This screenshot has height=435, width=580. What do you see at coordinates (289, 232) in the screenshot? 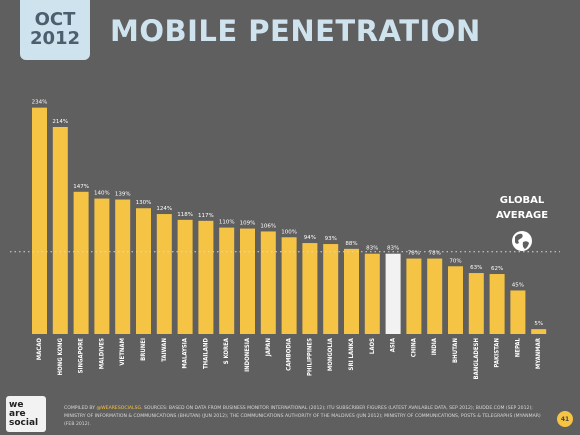
I see `value-label: 100%` at bounding box center [289, 232].